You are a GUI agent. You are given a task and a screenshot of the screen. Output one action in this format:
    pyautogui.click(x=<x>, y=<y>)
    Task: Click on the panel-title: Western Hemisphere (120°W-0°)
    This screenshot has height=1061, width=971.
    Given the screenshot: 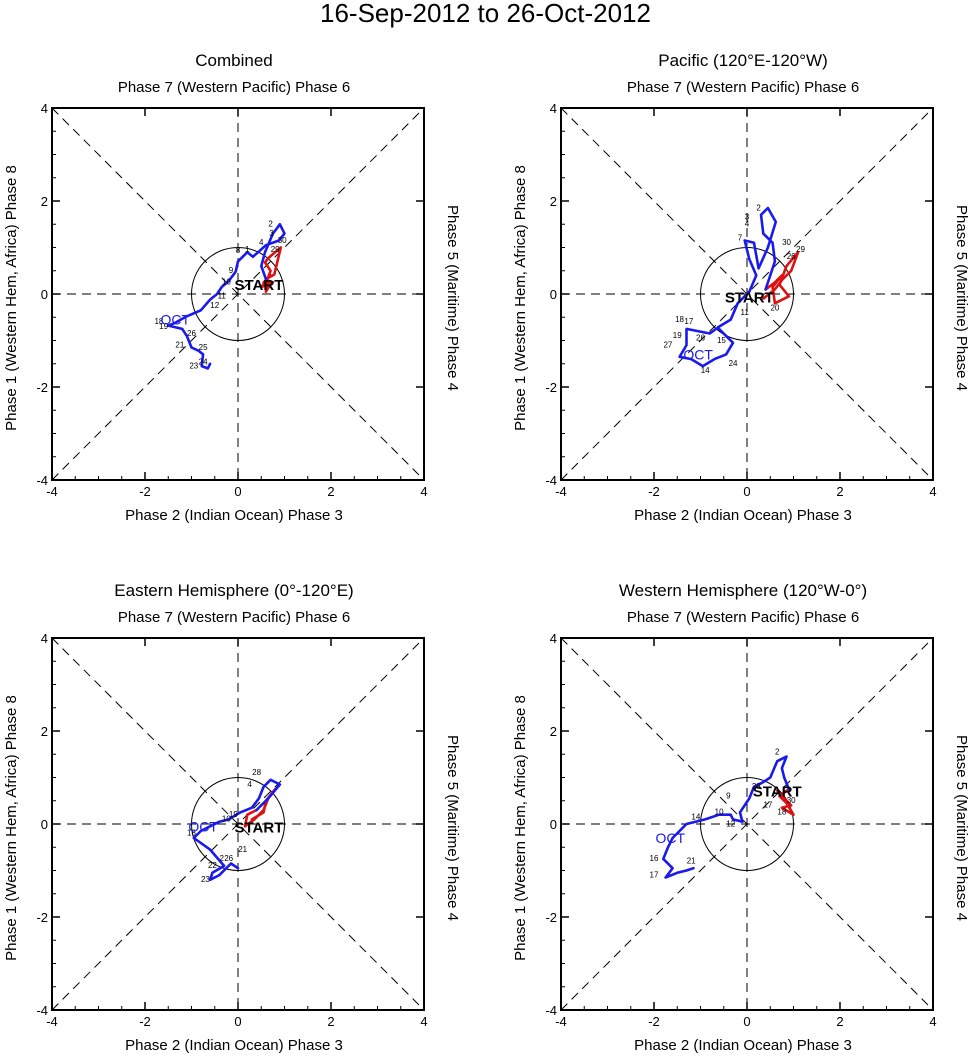 What is the action you would take?
    pyautogui.click(x=743, y=590)
    